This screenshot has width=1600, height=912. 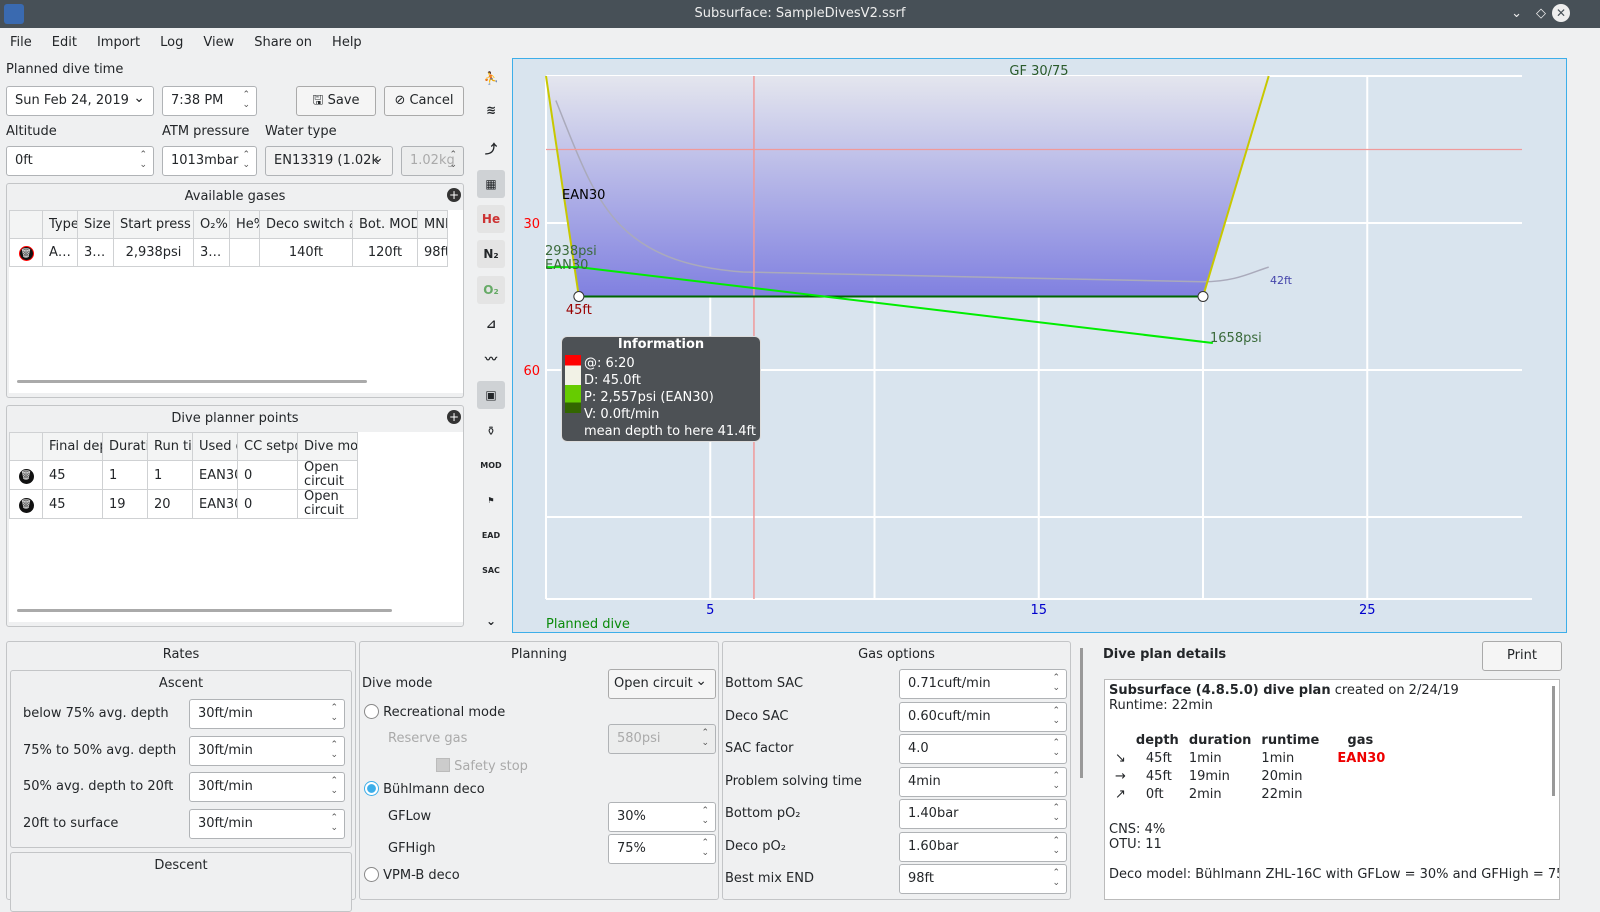 What do you see at coordinates (329, 161) in the screenshot?
I see `water-type-select: EN13319 (1.02k` at bounding box center [329, 161].